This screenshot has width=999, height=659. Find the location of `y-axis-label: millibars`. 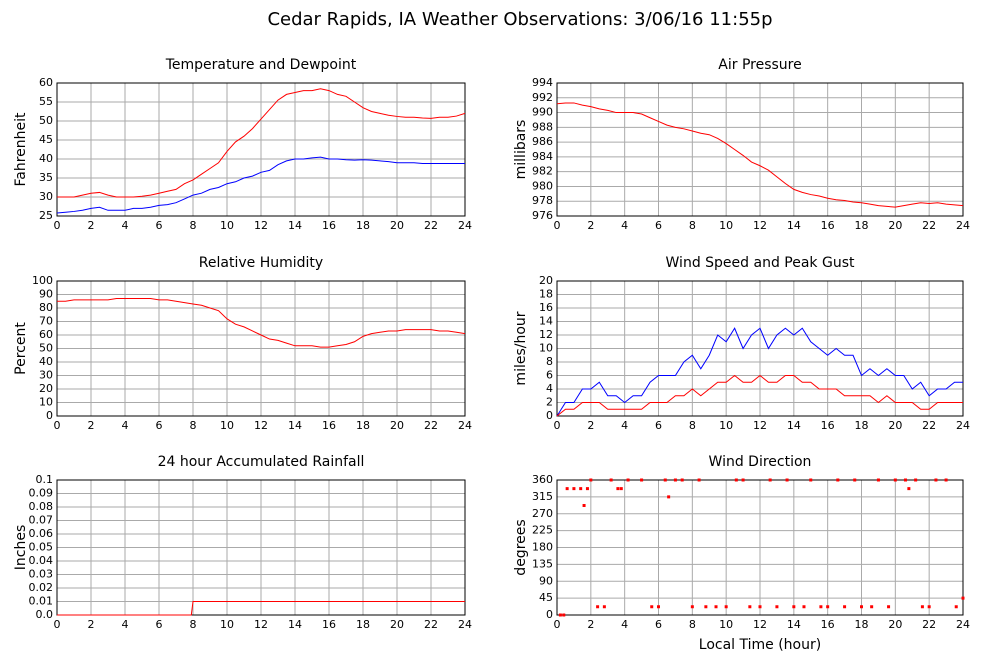

y-axis-label: millibars is located at coordinates (521, 150).